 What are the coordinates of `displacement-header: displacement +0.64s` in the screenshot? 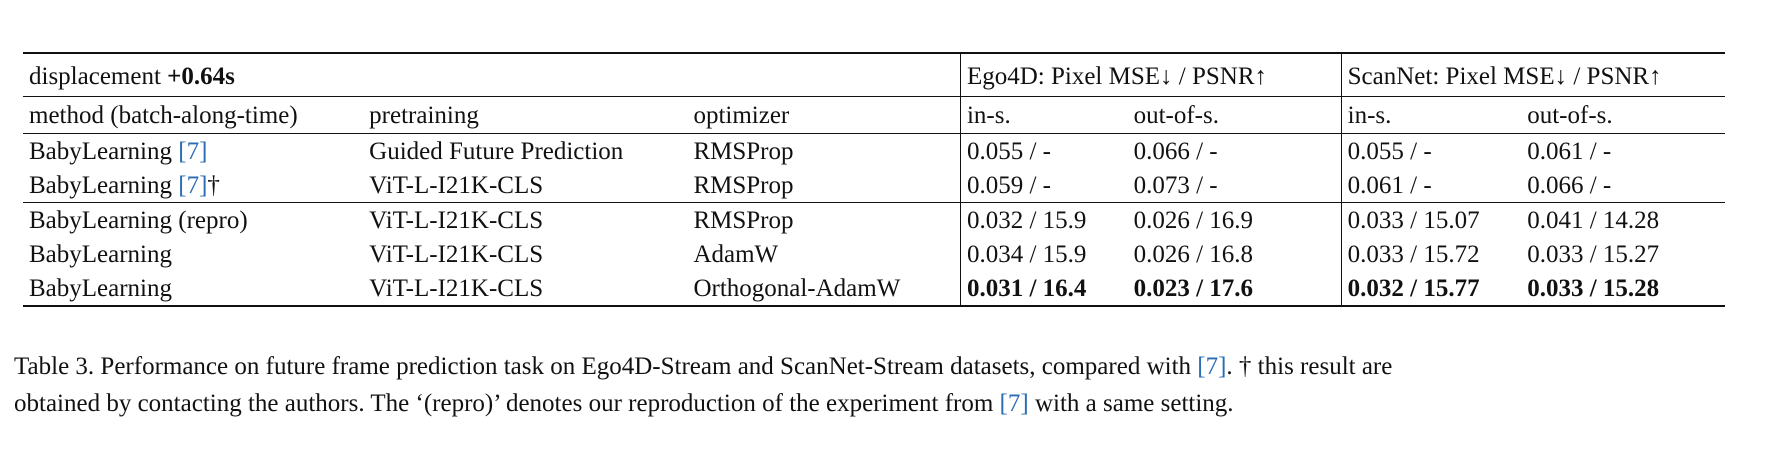 It's located at (492, 74).